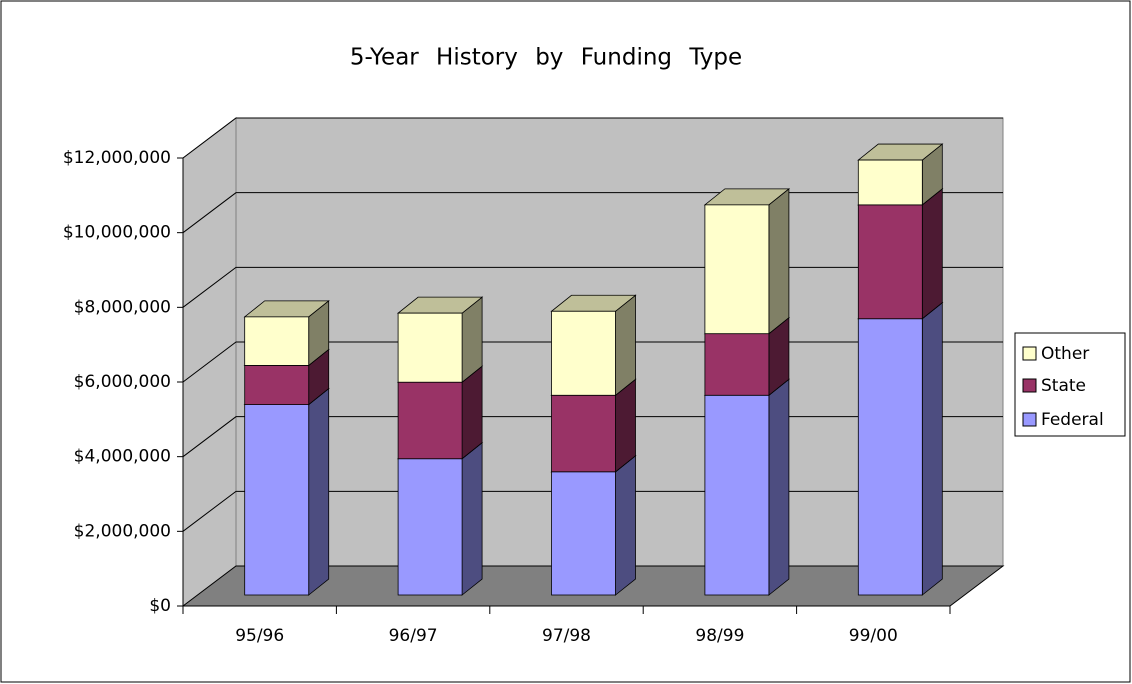  I want to click on grid-line, so click(592, 138).